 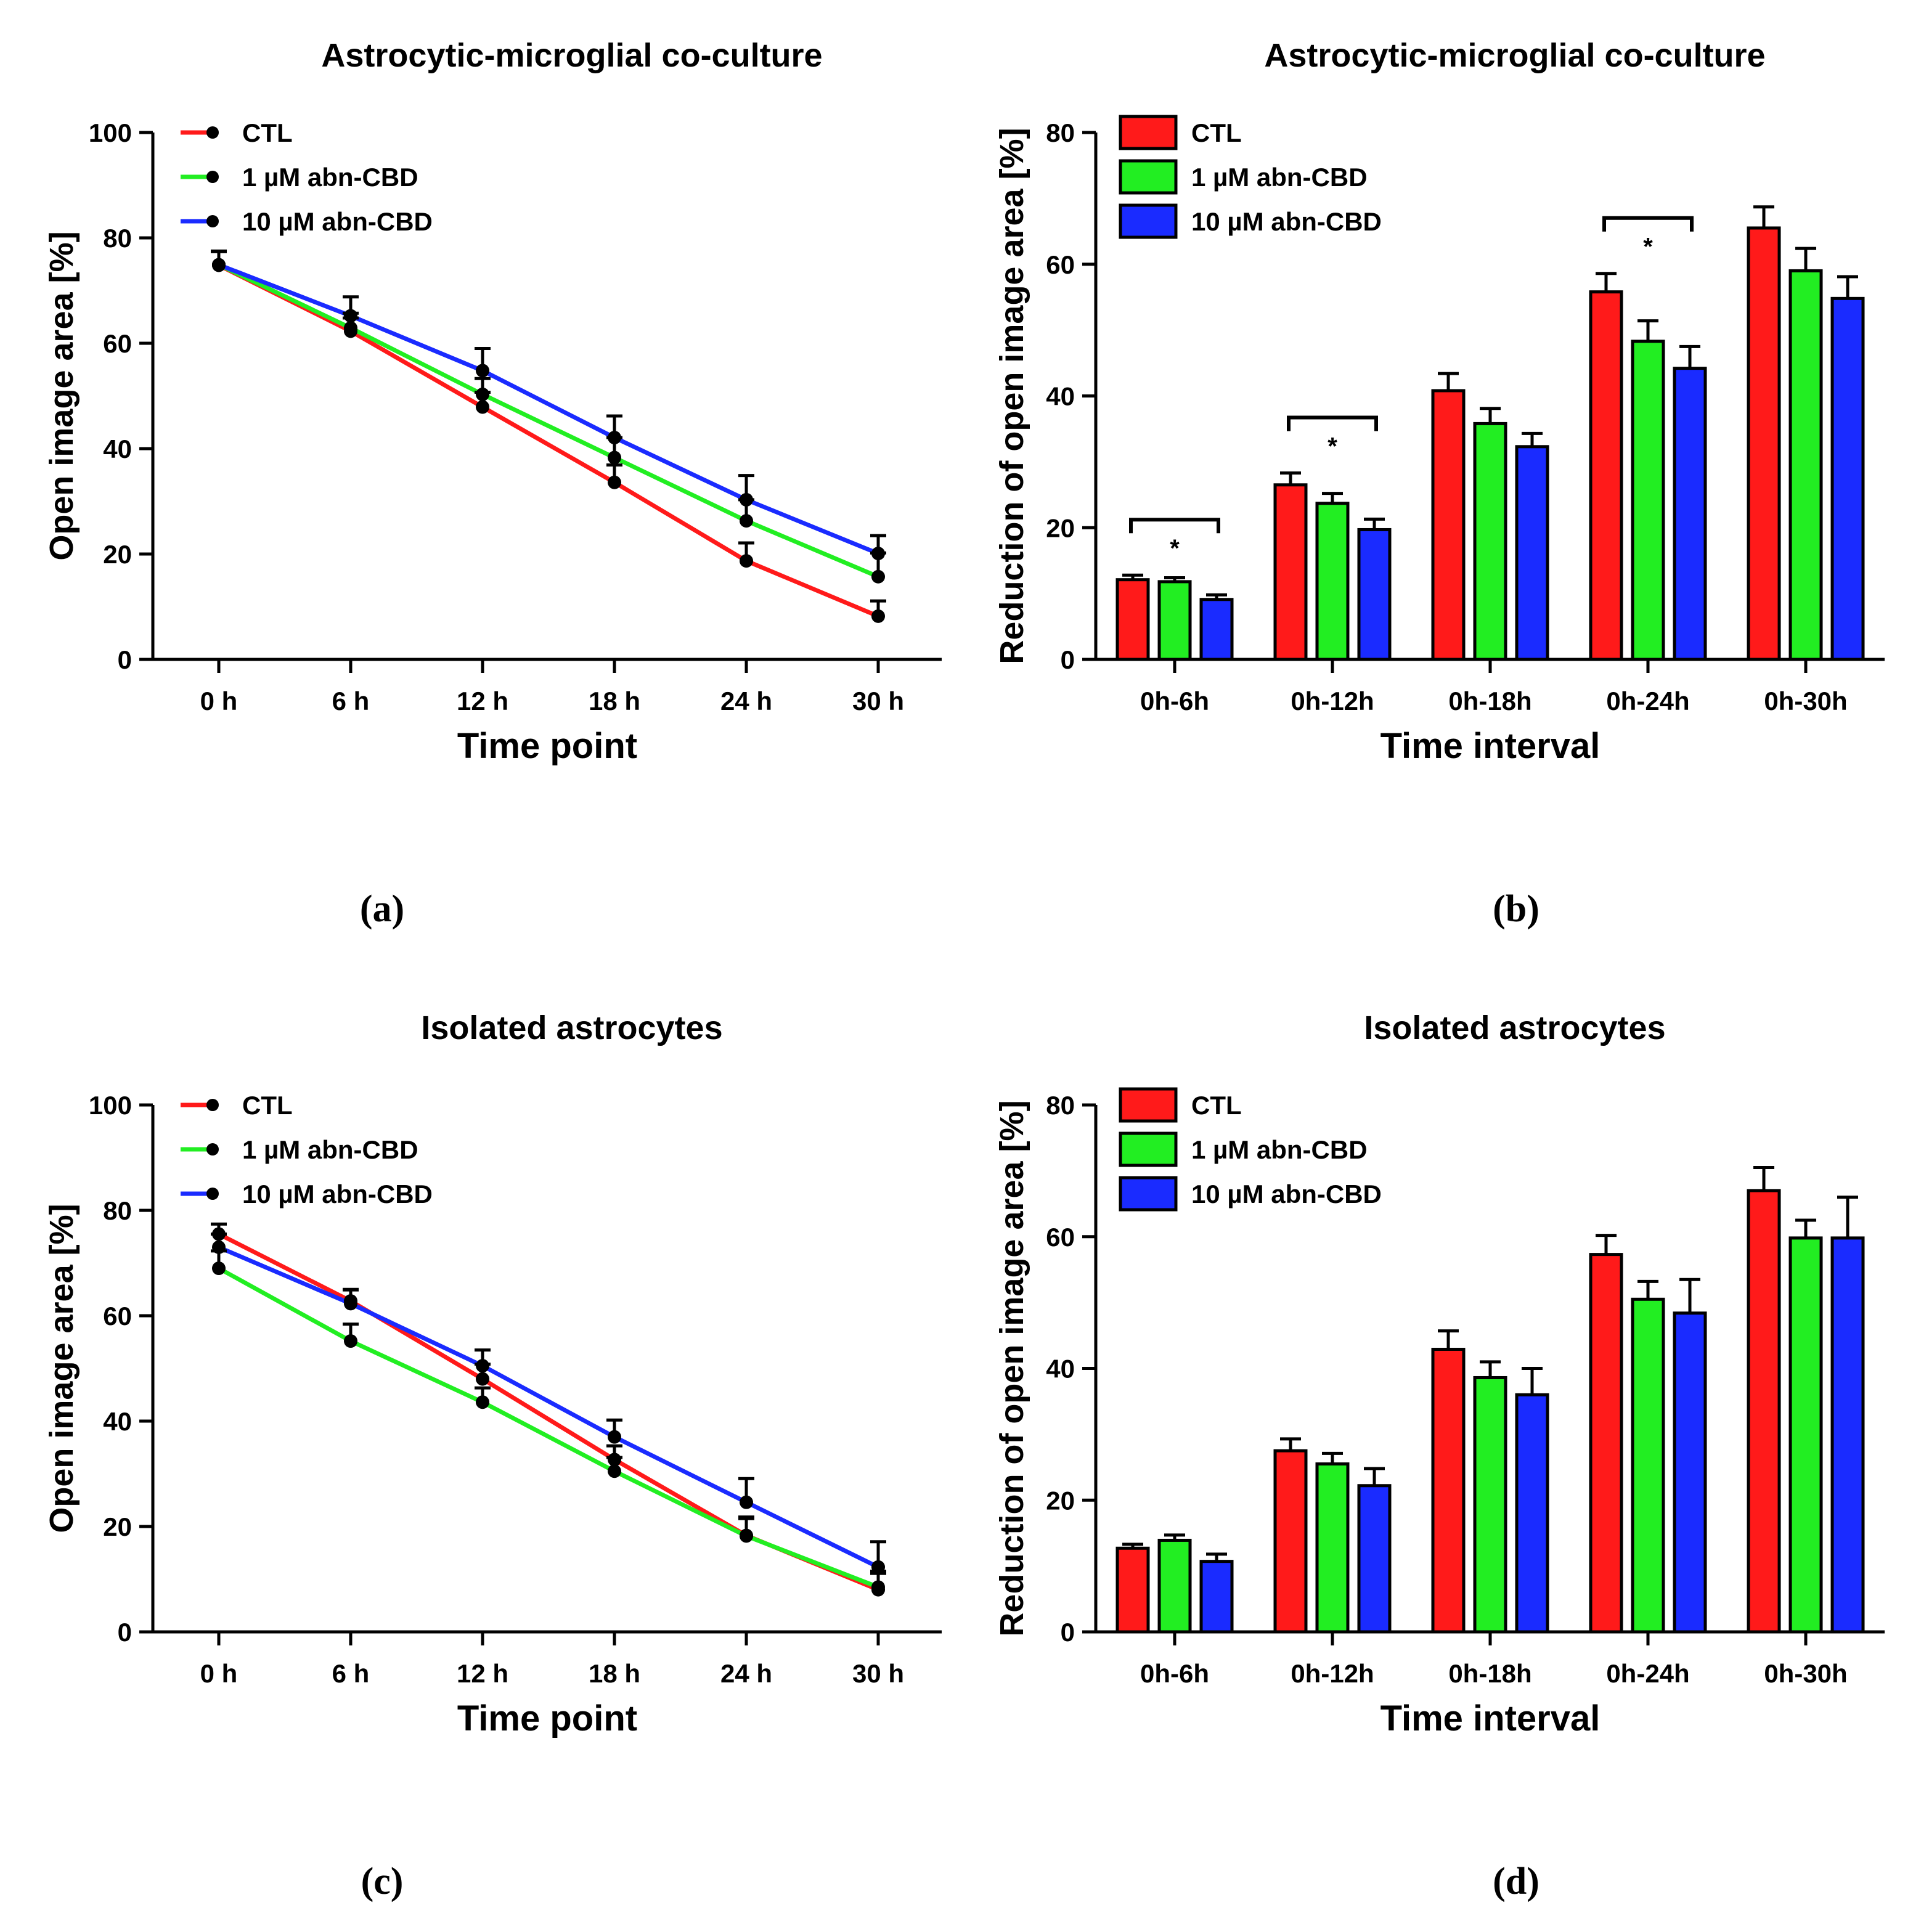 What do you see at coordinates (110, 1105) in the screenshot?
I see `y-tick-label: 100` at bounding box center [110, 1105].